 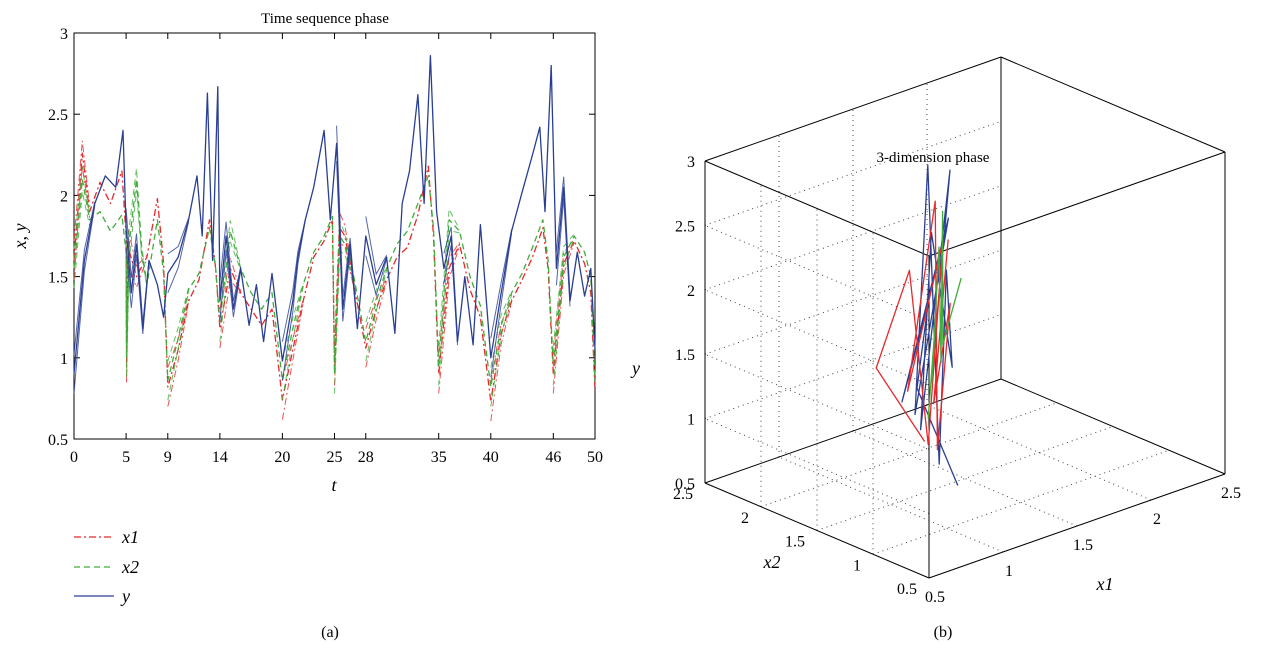 What do you see at coordinates (126, 457) in the screenshot?
I see `x-tick-label: 5` at bounding box center [126, 457].